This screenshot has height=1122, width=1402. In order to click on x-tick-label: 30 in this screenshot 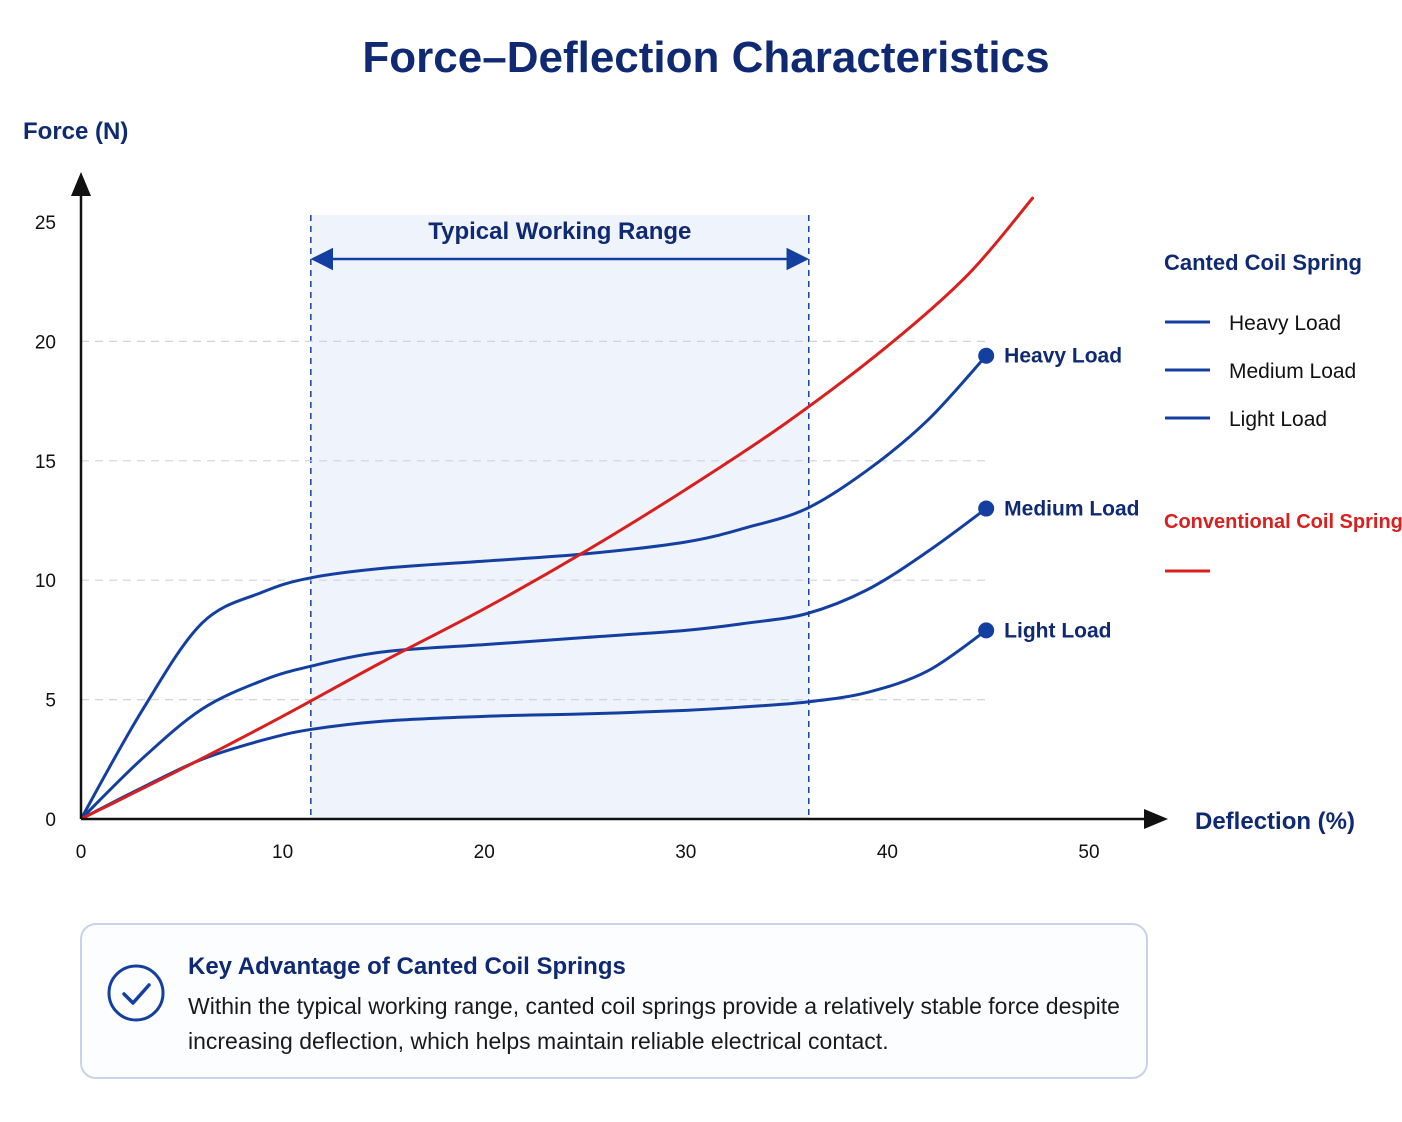, I will do `click(685, 852)`.